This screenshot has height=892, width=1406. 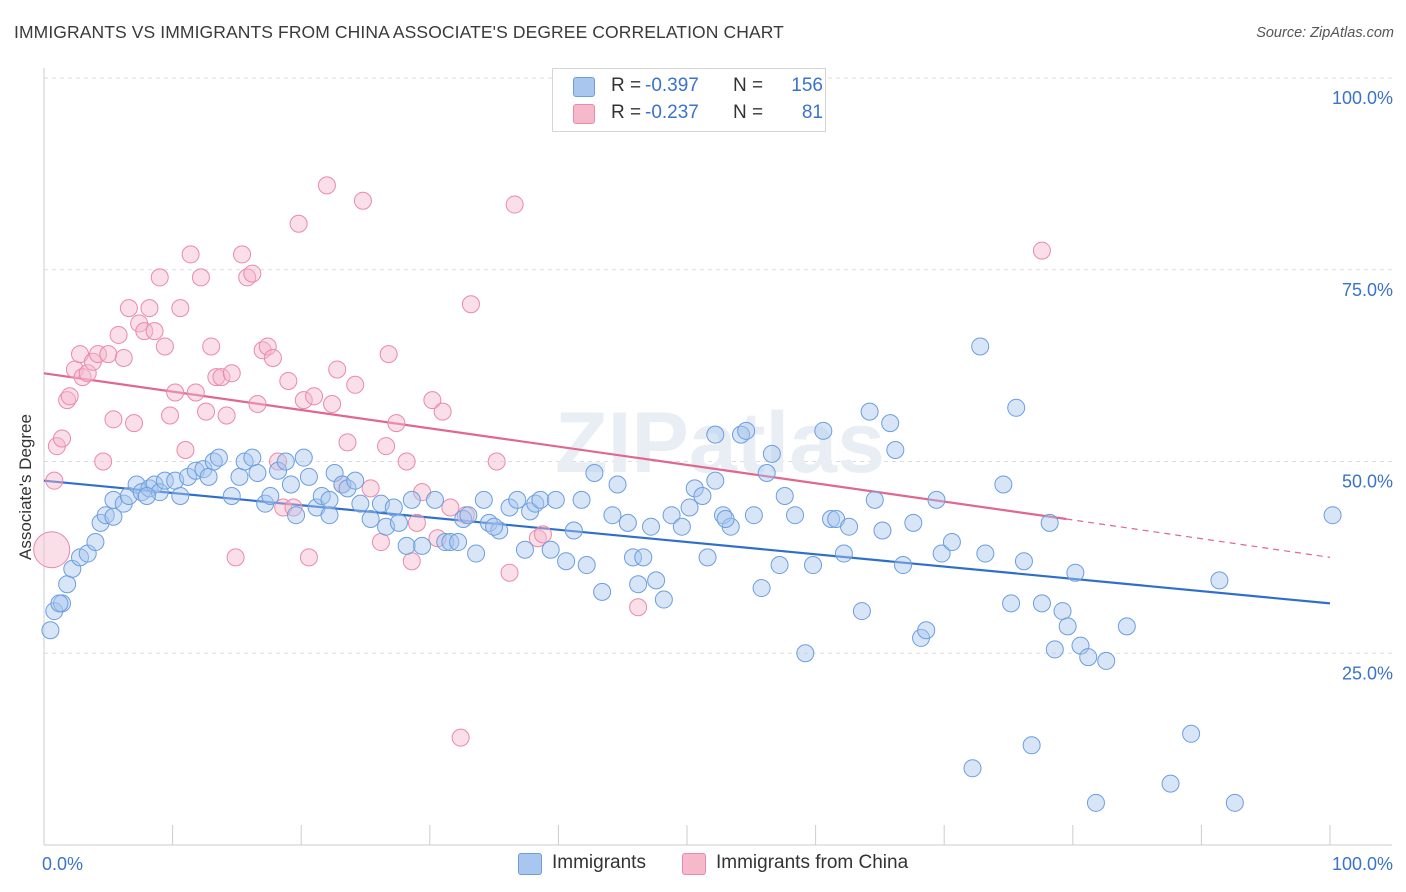 What do you see at coordinates (1367, 673) in the screenshot?
I see `y-tick-label: 25.0%` at bounding box center [1367, 673].